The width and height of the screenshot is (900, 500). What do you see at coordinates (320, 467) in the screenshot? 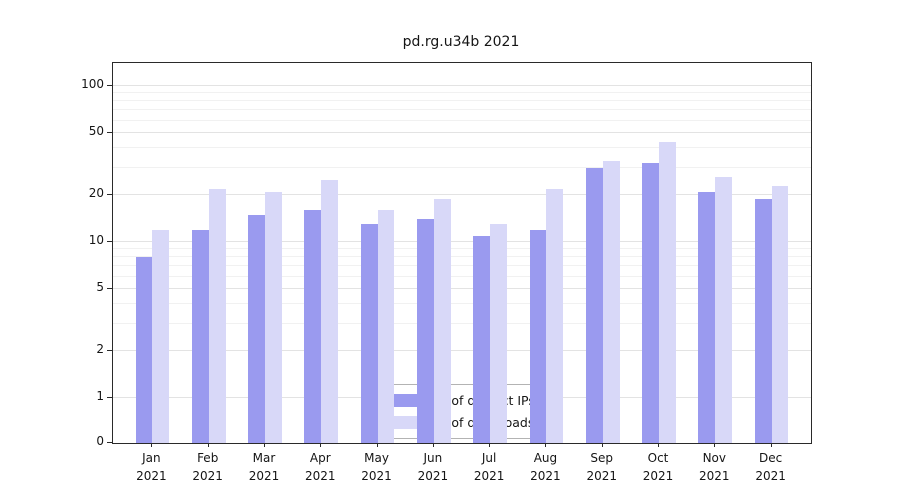
I see `x-tick-label: Apr 2021` at bounding box center [320, 467].